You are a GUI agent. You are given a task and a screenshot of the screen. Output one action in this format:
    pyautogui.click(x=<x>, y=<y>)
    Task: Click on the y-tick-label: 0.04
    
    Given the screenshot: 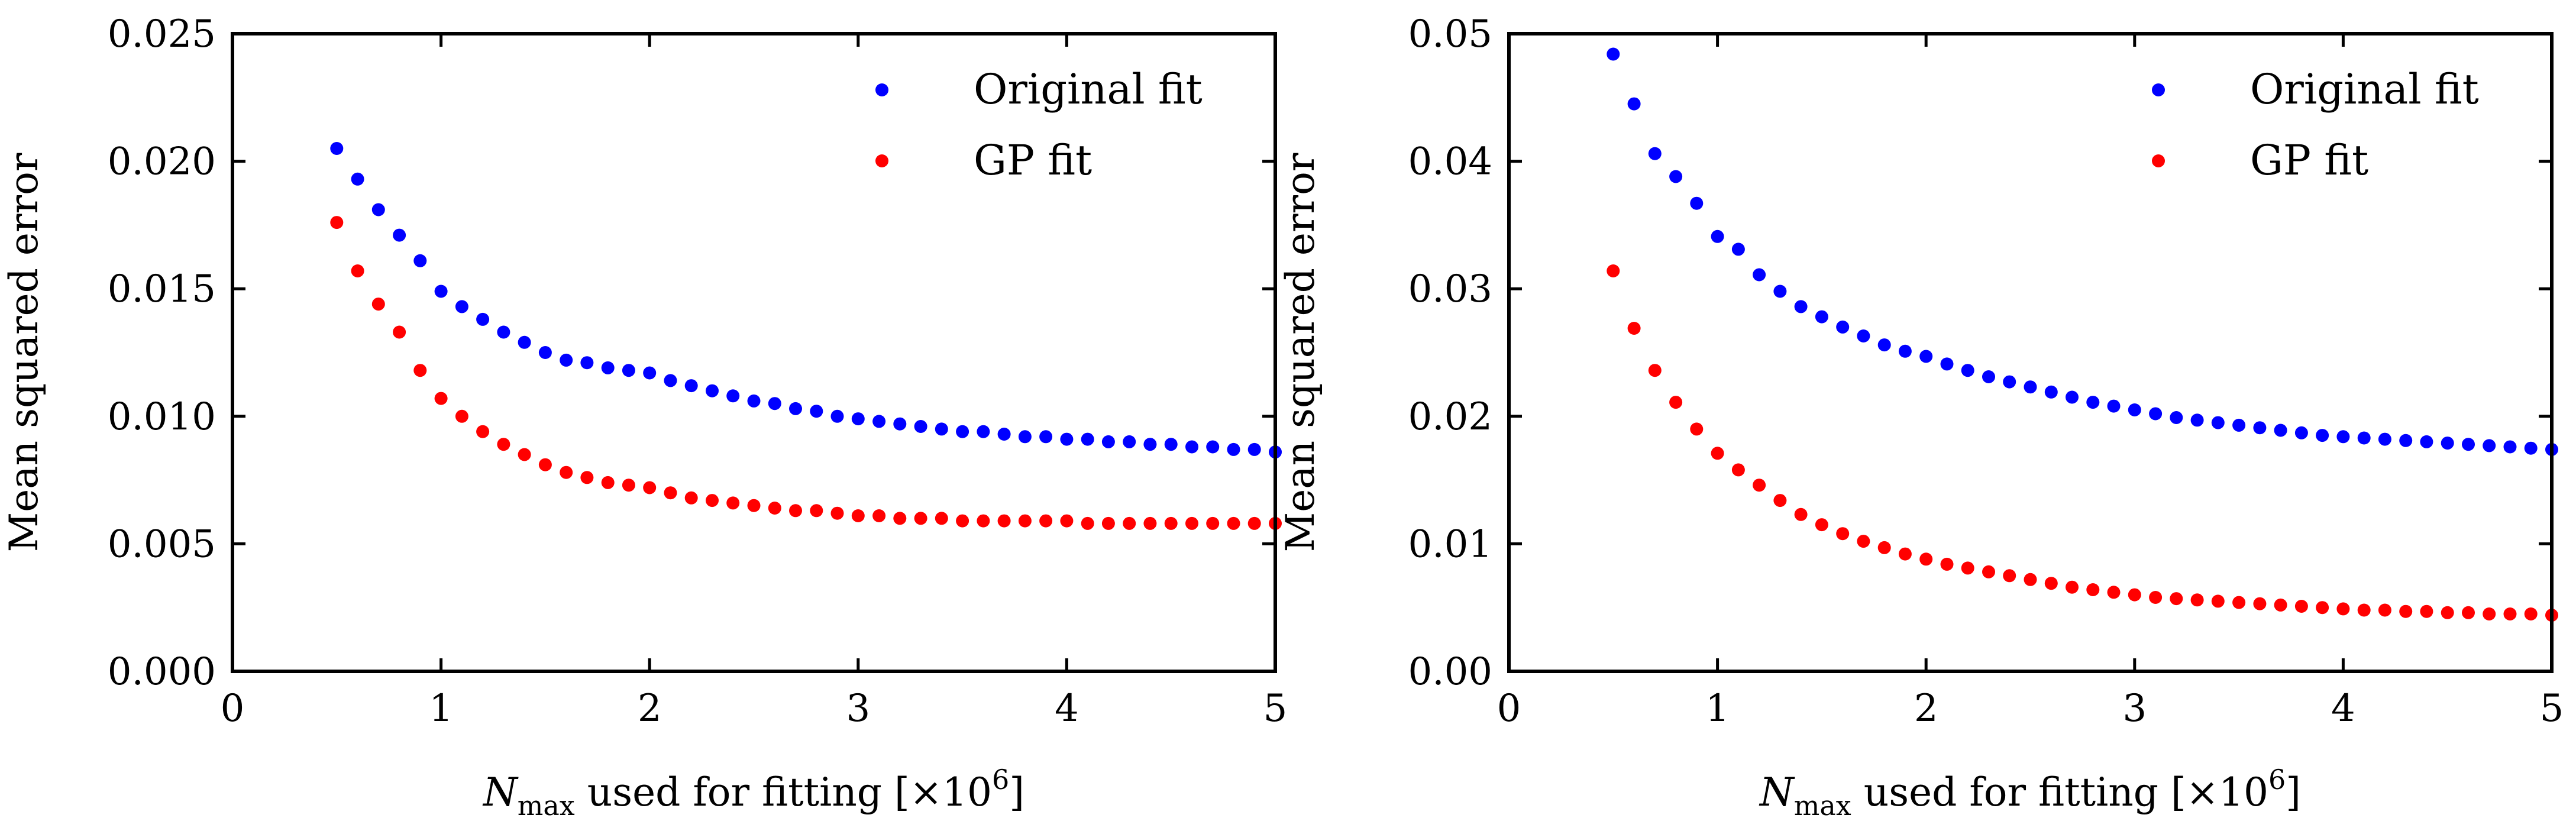 What is the action you would take?
    pyautogui.click(x=1450, y=162)
    